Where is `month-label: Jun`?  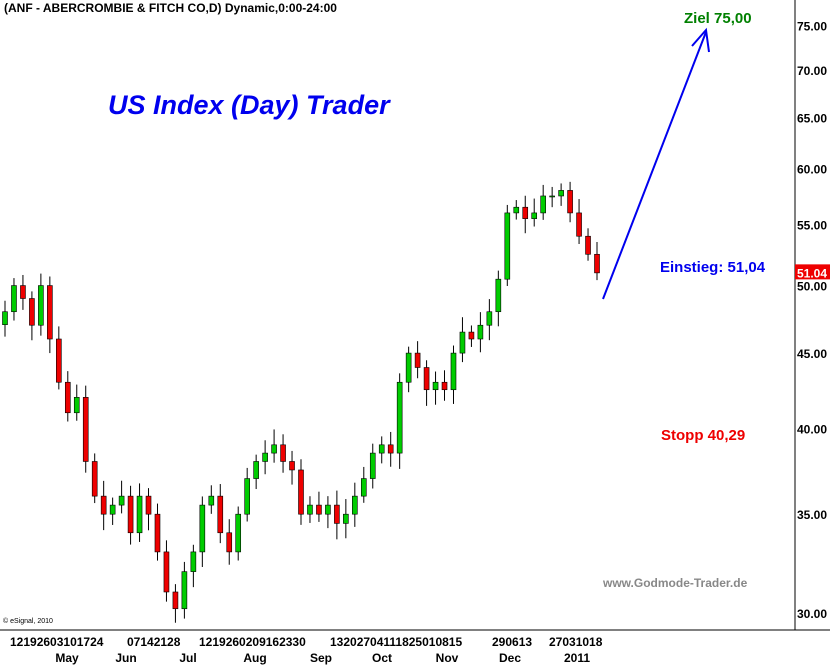
month-label: Jun is located at coordinates (125, 658).